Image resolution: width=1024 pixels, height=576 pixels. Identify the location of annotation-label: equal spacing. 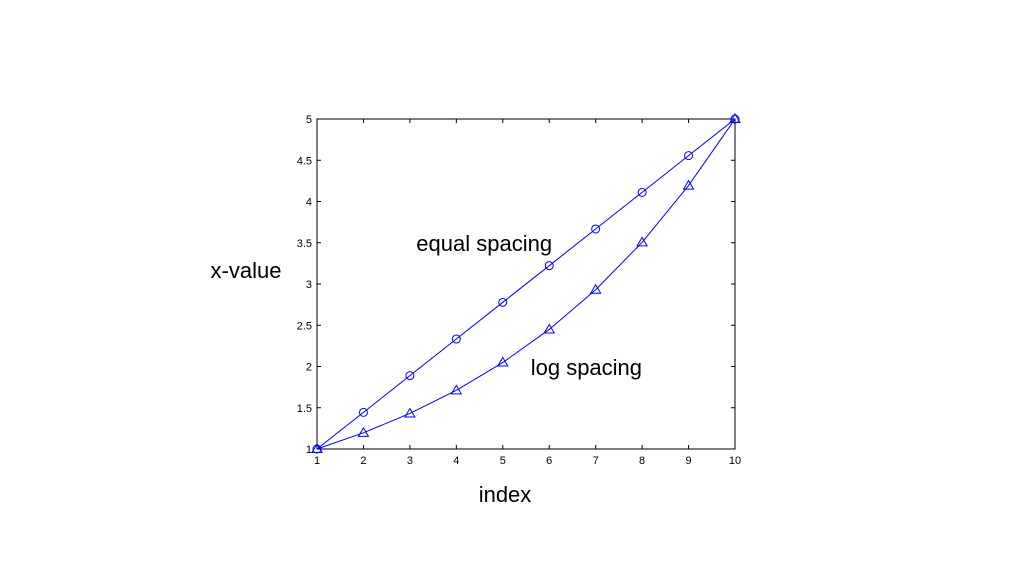
(484, 243).